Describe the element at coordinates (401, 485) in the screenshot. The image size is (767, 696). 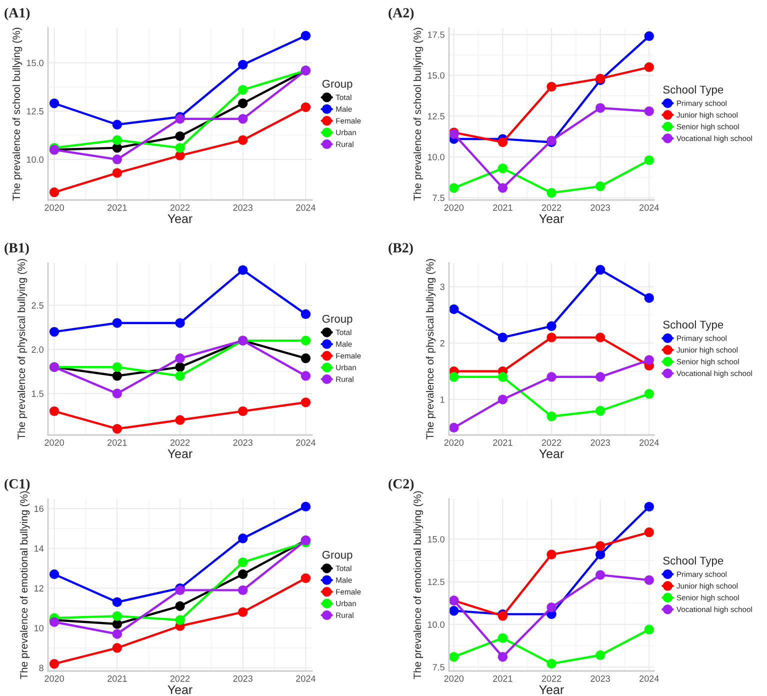
I see `chart-title: (C2)` at that location.